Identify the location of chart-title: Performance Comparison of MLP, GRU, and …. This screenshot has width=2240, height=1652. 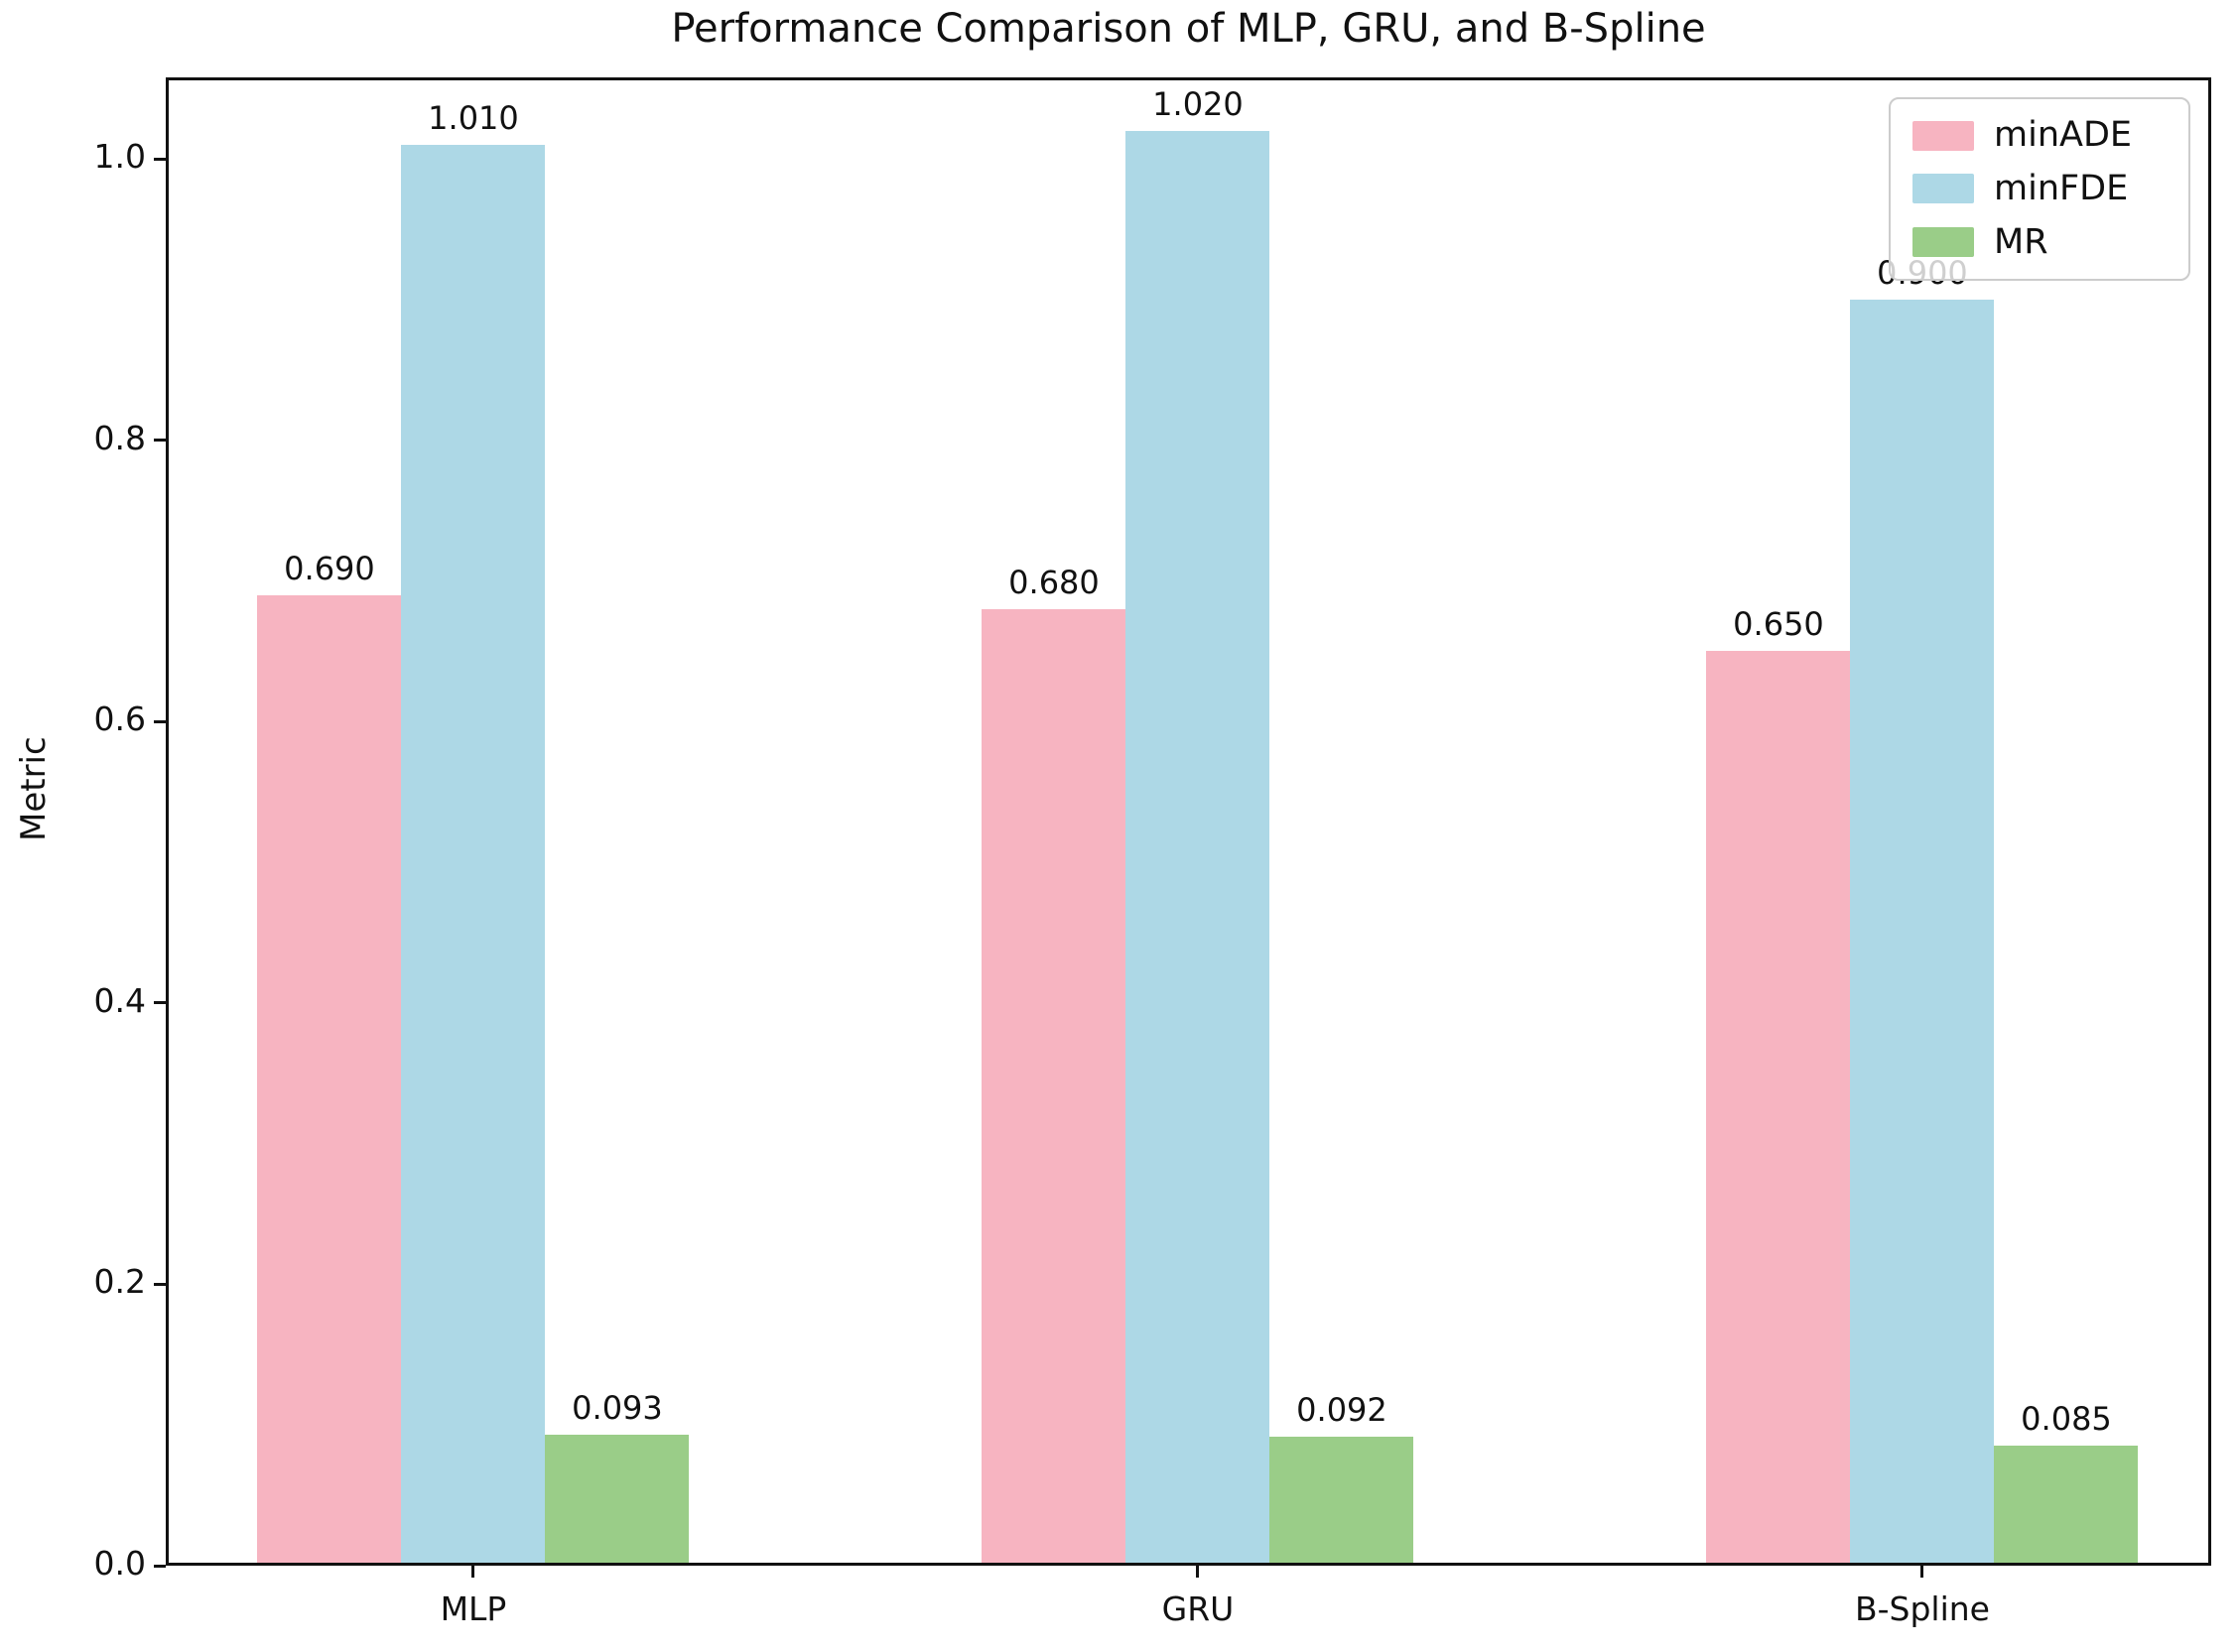
(1188, 29).